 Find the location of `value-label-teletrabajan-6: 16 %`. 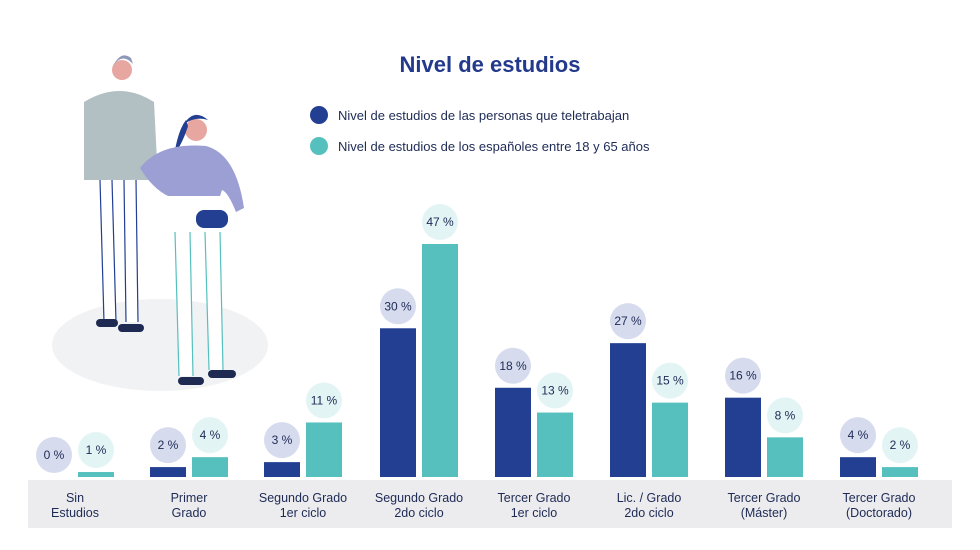

value-label-teletrabajan-6: 16 % is located at coordinates (743, 376).